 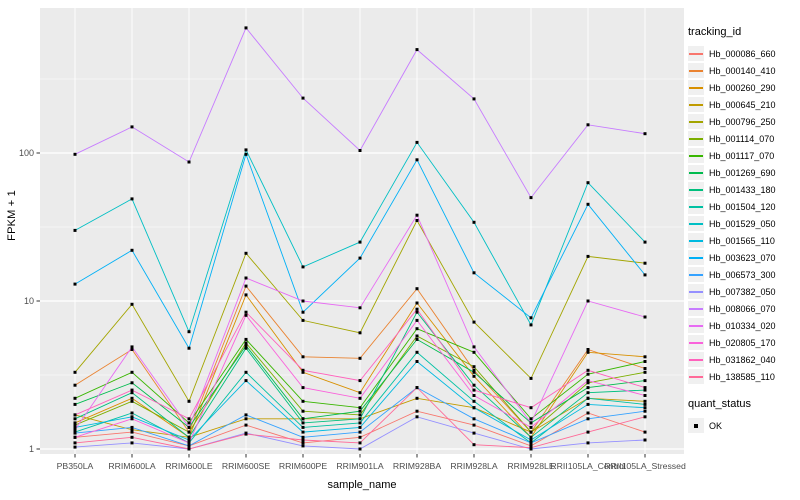 I want to click on legend-item-label: Hb_138585_110, so click(x=742, y=376).